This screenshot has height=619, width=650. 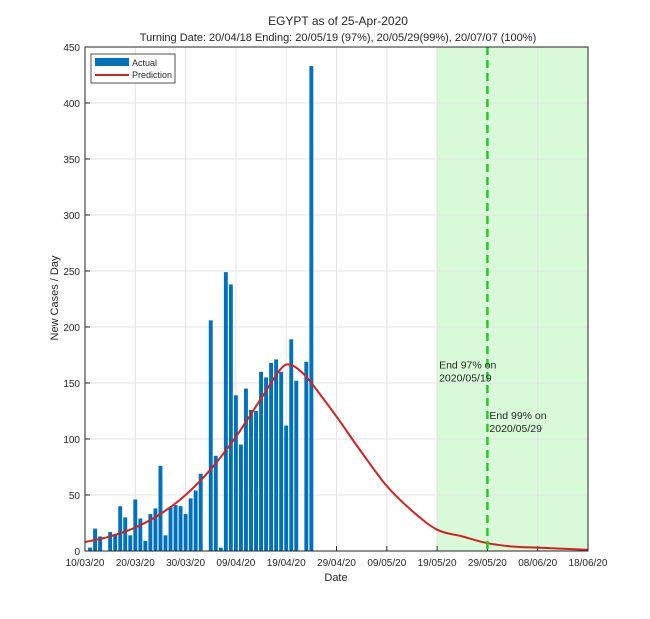 I want to click on legend-prediction-label: Prediction, so click(x=152, y=75).